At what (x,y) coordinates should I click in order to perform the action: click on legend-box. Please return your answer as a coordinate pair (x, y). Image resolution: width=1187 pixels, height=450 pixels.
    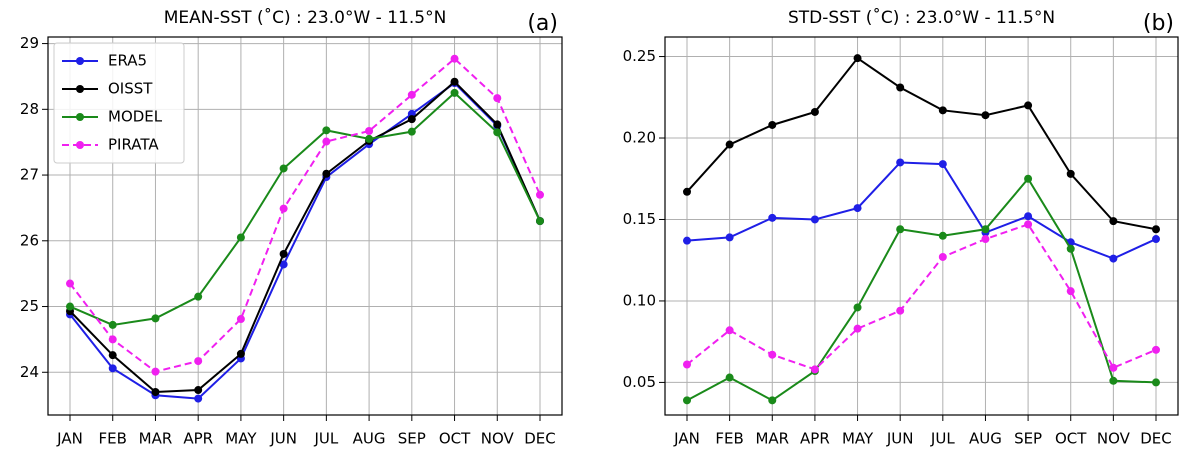
    Looking at the image, I should click on (119, 103).